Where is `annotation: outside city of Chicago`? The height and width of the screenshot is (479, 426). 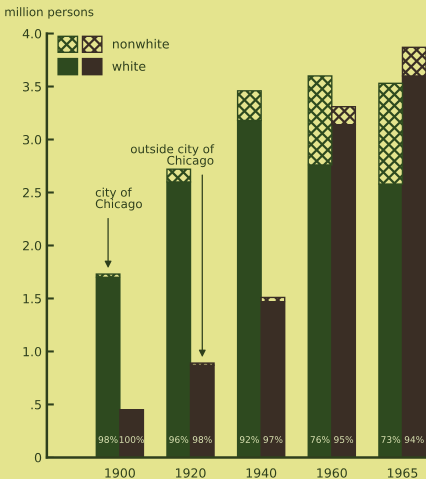
annotation: outside city of Chicago is located at coordinates (172, 156).